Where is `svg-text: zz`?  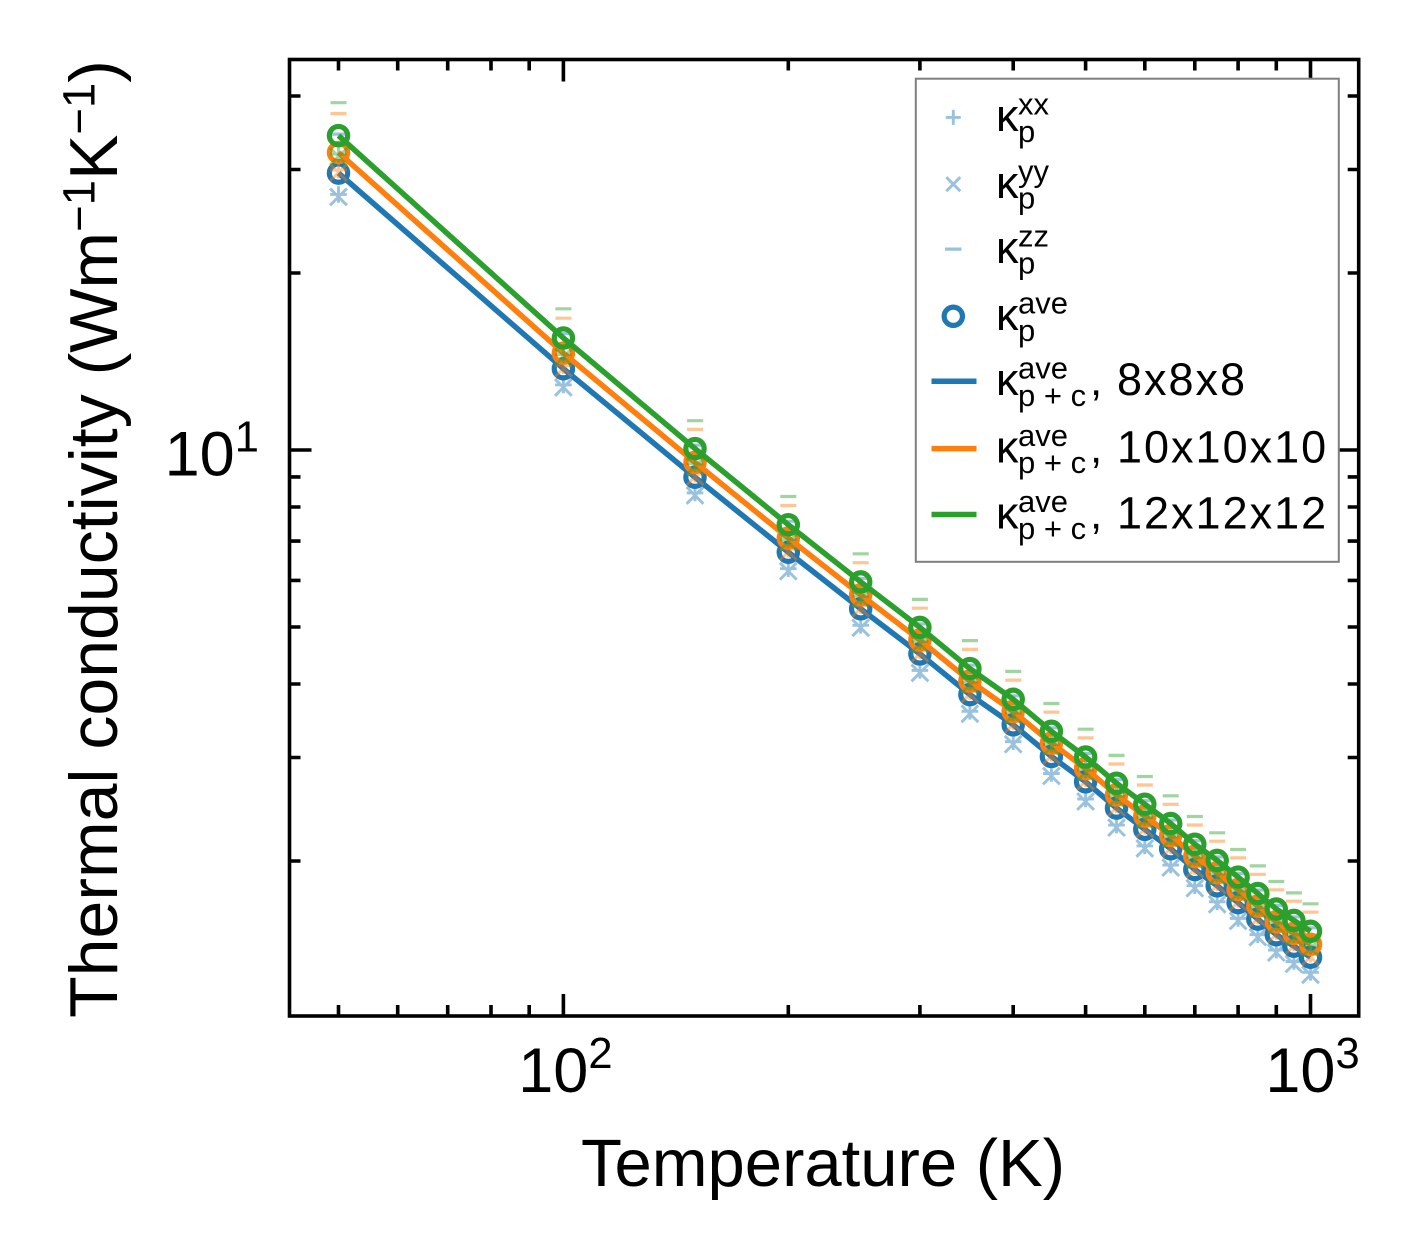
svg-text: zz is located at coordinates (1033, 235).